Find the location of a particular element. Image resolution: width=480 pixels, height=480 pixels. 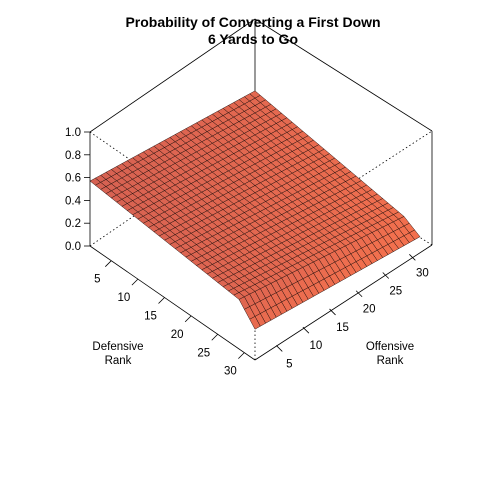

offensive-rank-axis: 5 10 15 20 25 30 is located at coordinates (352, 312).